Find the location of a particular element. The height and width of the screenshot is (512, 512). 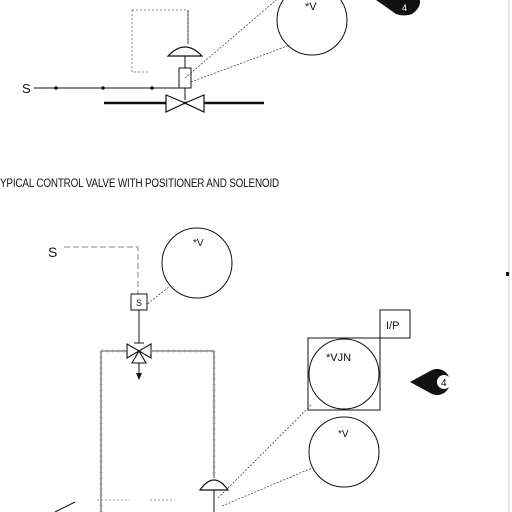

bottom-callout-number: 4 is located at coordinates (444, 383).